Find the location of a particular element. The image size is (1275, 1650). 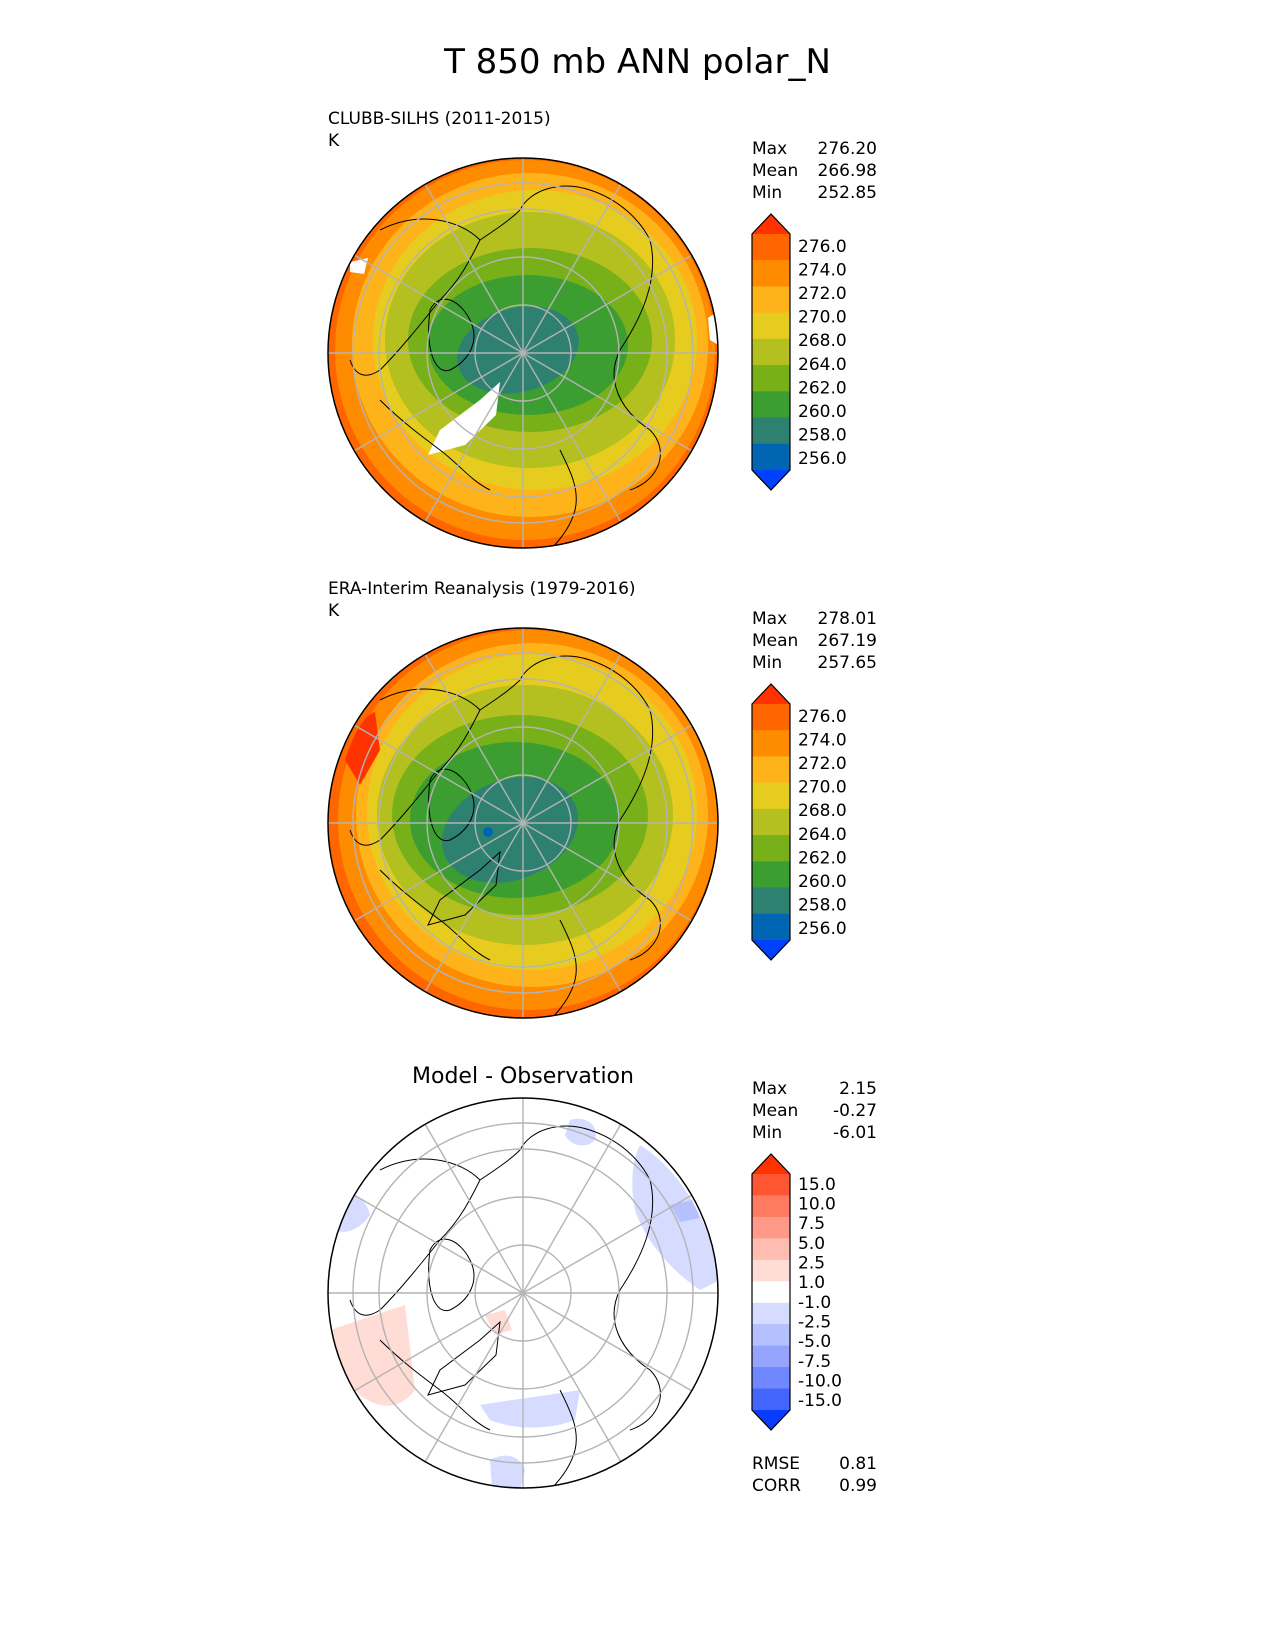

panel3-metric-value: 0.99 is located at coordinates (858, 1486).